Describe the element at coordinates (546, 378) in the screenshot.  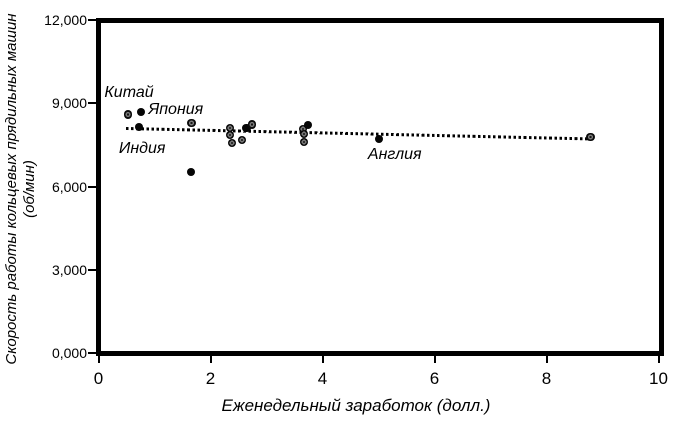
I see `x-axis-tick-label: 8` at that location.